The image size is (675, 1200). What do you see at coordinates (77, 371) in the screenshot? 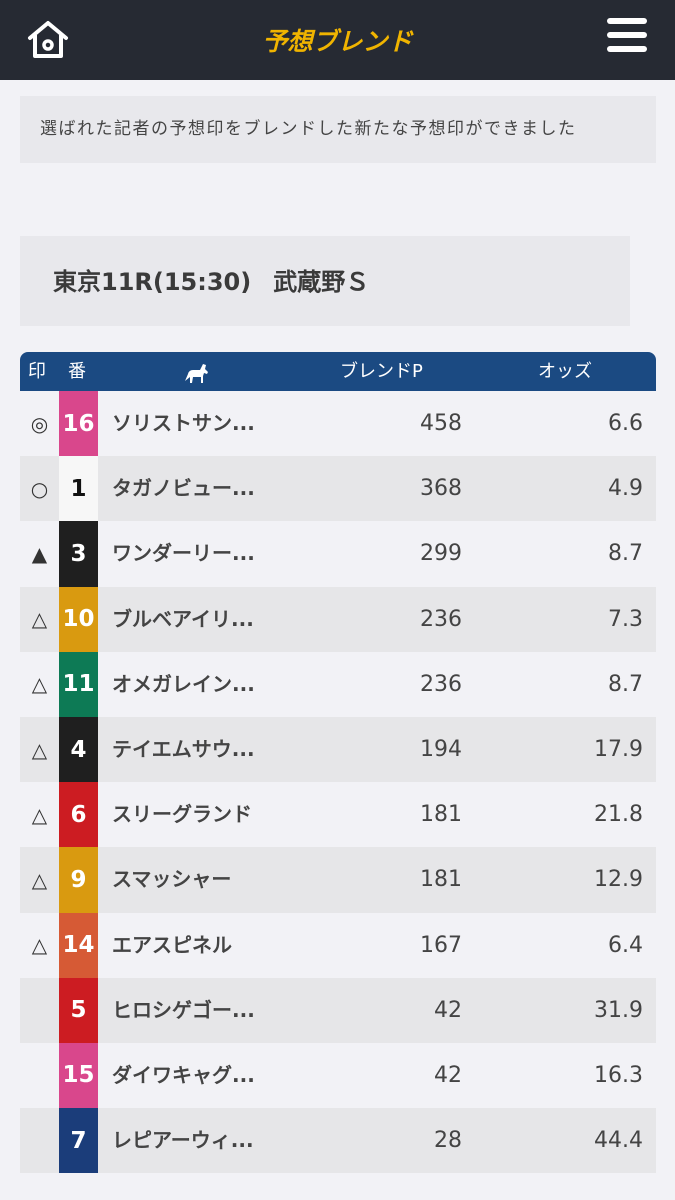
I see `number-header: 番` at bounding box center [77, 371].